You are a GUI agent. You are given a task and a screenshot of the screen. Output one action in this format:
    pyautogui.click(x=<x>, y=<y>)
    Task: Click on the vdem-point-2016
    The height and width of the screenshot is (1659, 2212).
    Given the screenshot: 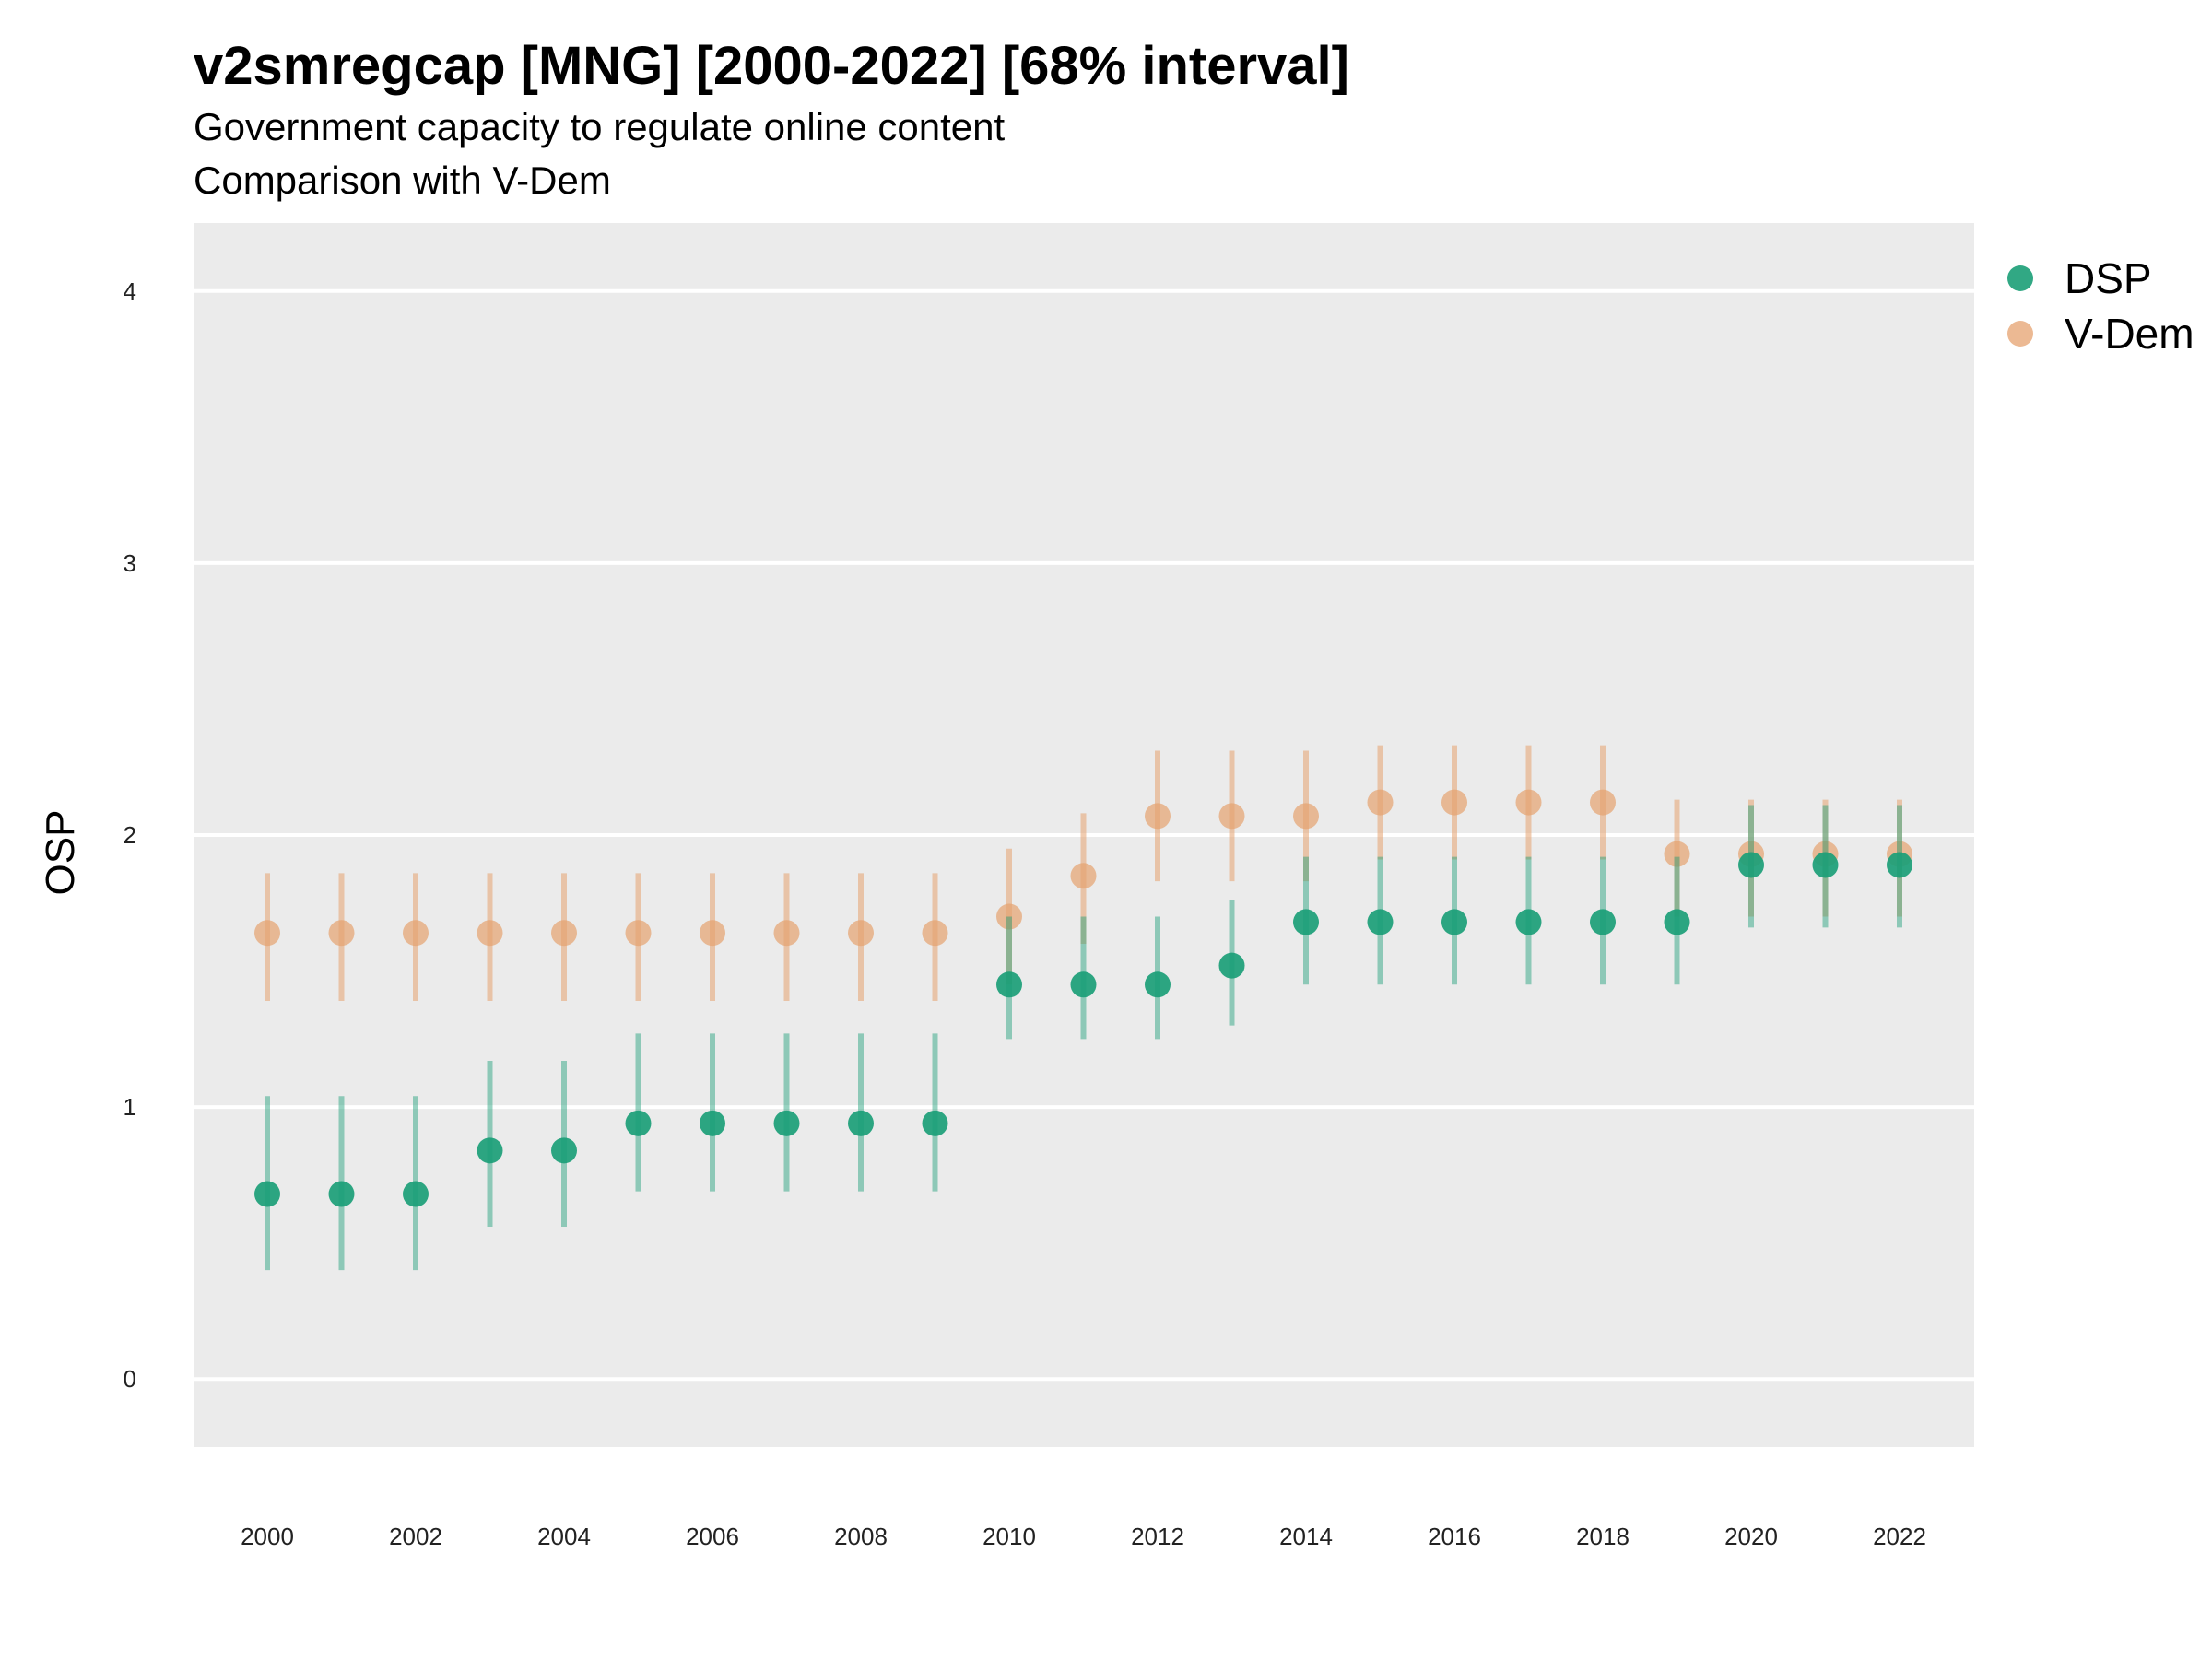 What is the action you would take?
    pyautogui.click(x=1454, y=802)
    